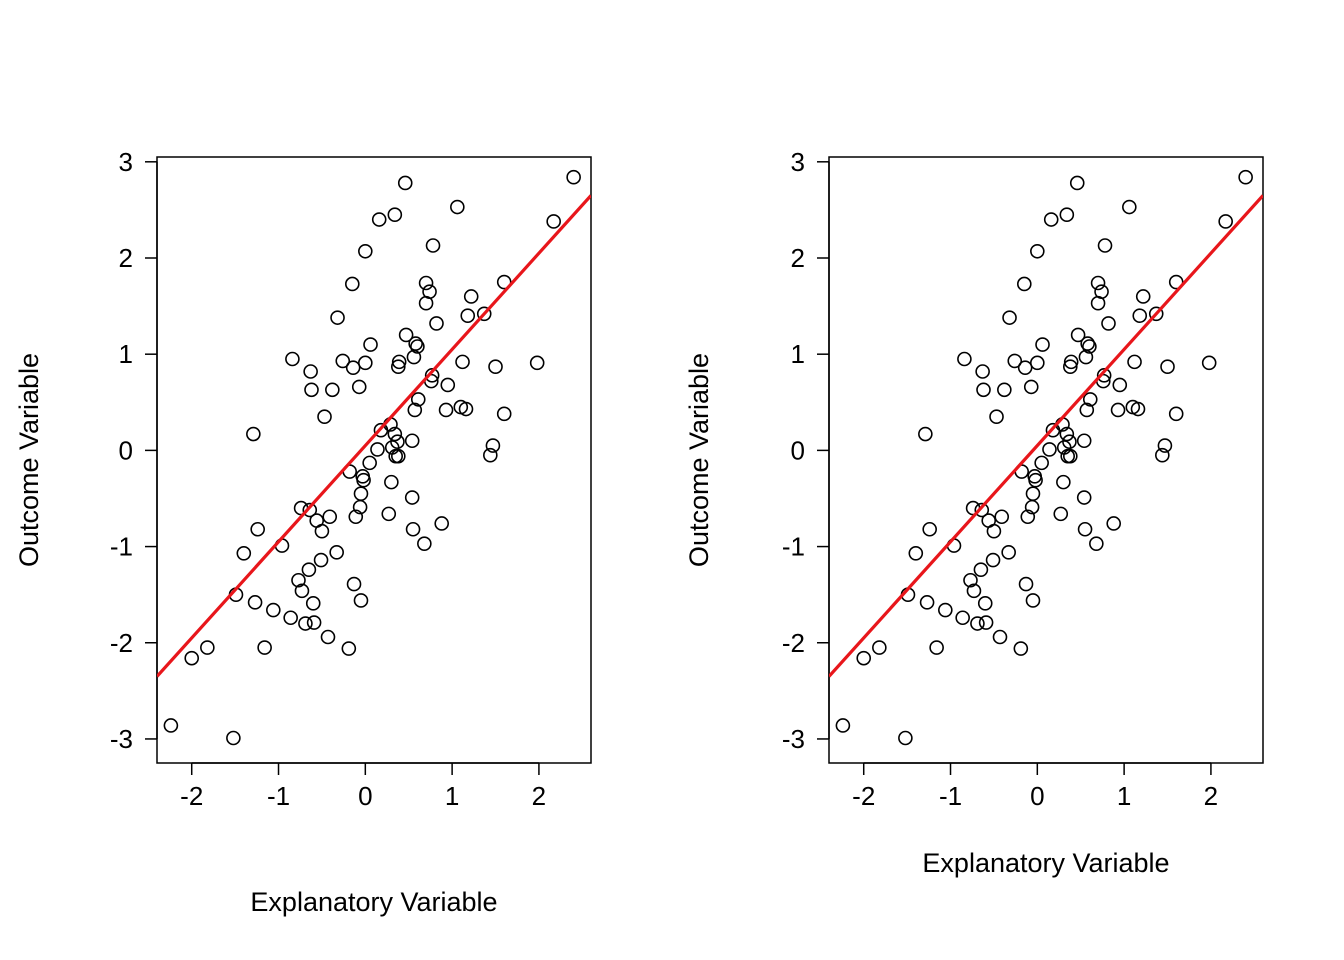 The width and height of the screenshot is (1344, 960). I want to click on y-tick-label: -1, so click(793, 547).